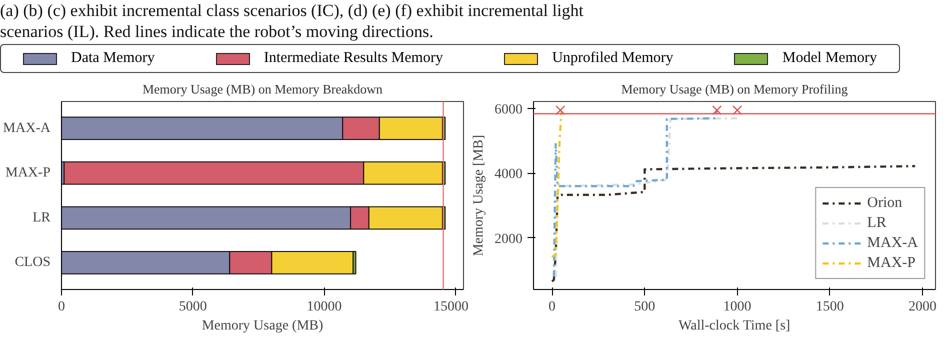 The image size is (949, 348). Describe the element at coordinates (737, 307) in the screenshot. I see `x-tick-label: 1000` at that location.